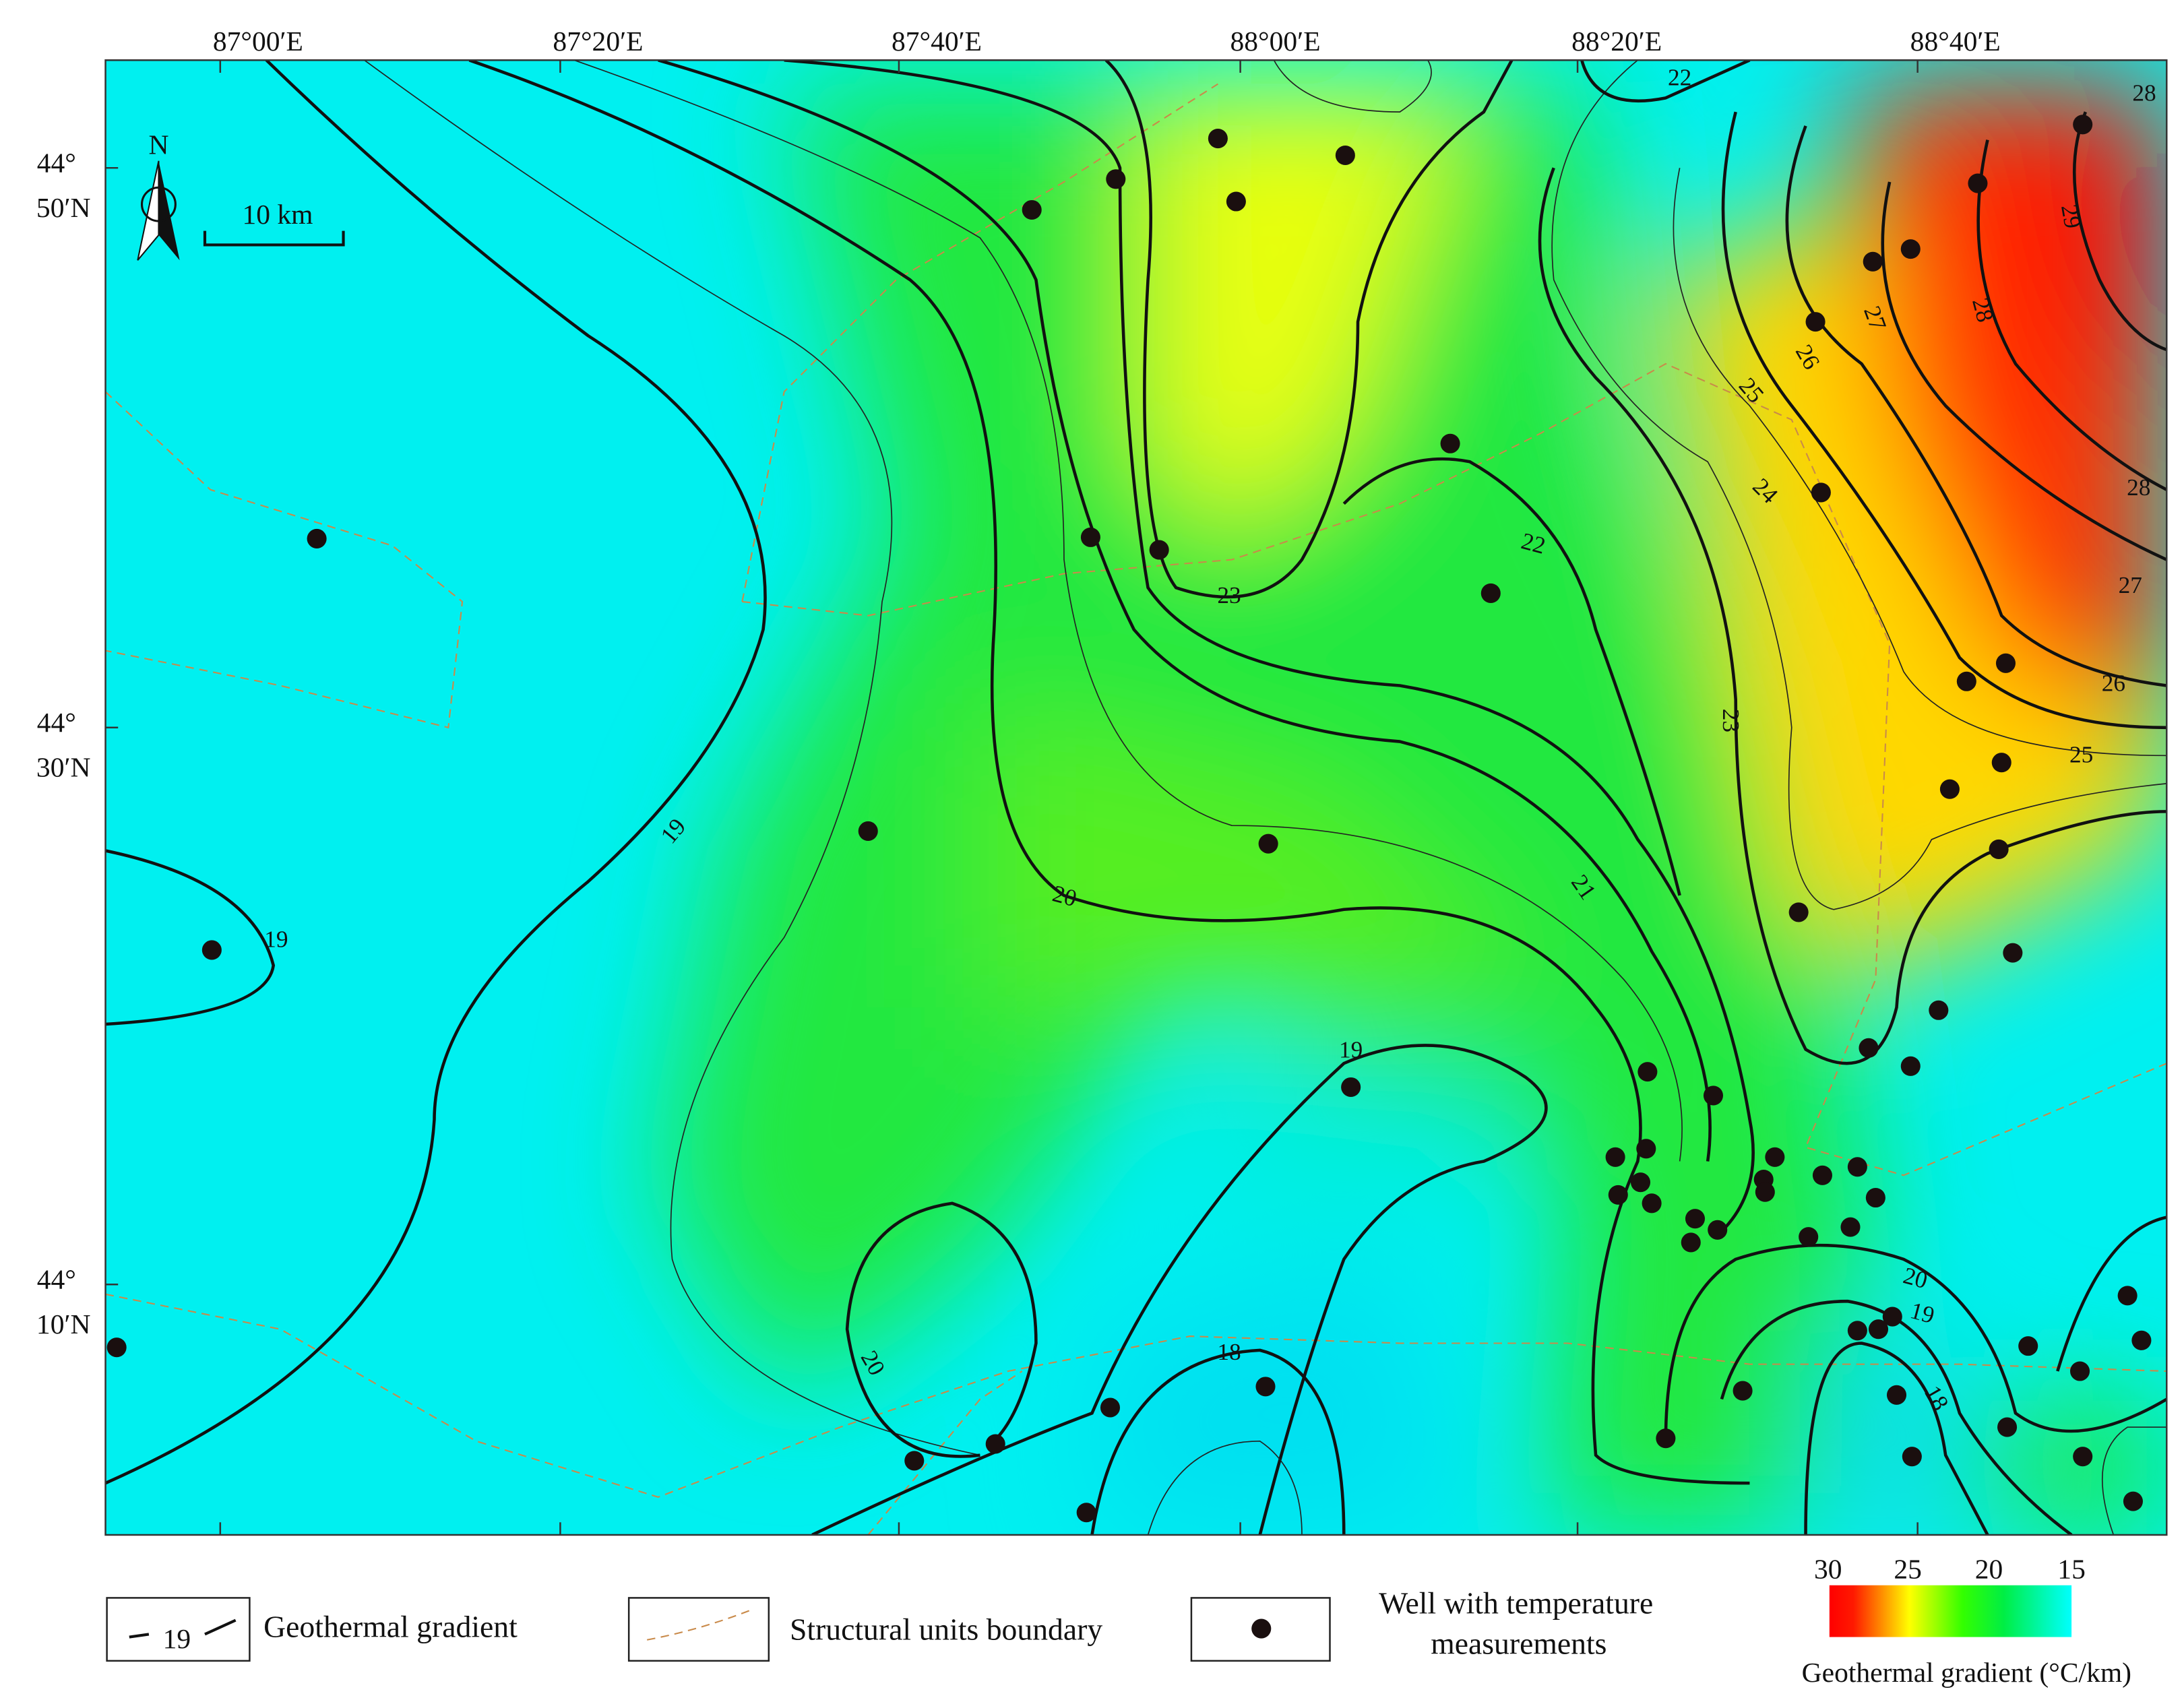 Image resolution: width=2184 pixels, height=1700 pixels. Describe the element at coordinates (946, 1630) in the screenshot. I see `legend-label: Structural units boundary` at that location.